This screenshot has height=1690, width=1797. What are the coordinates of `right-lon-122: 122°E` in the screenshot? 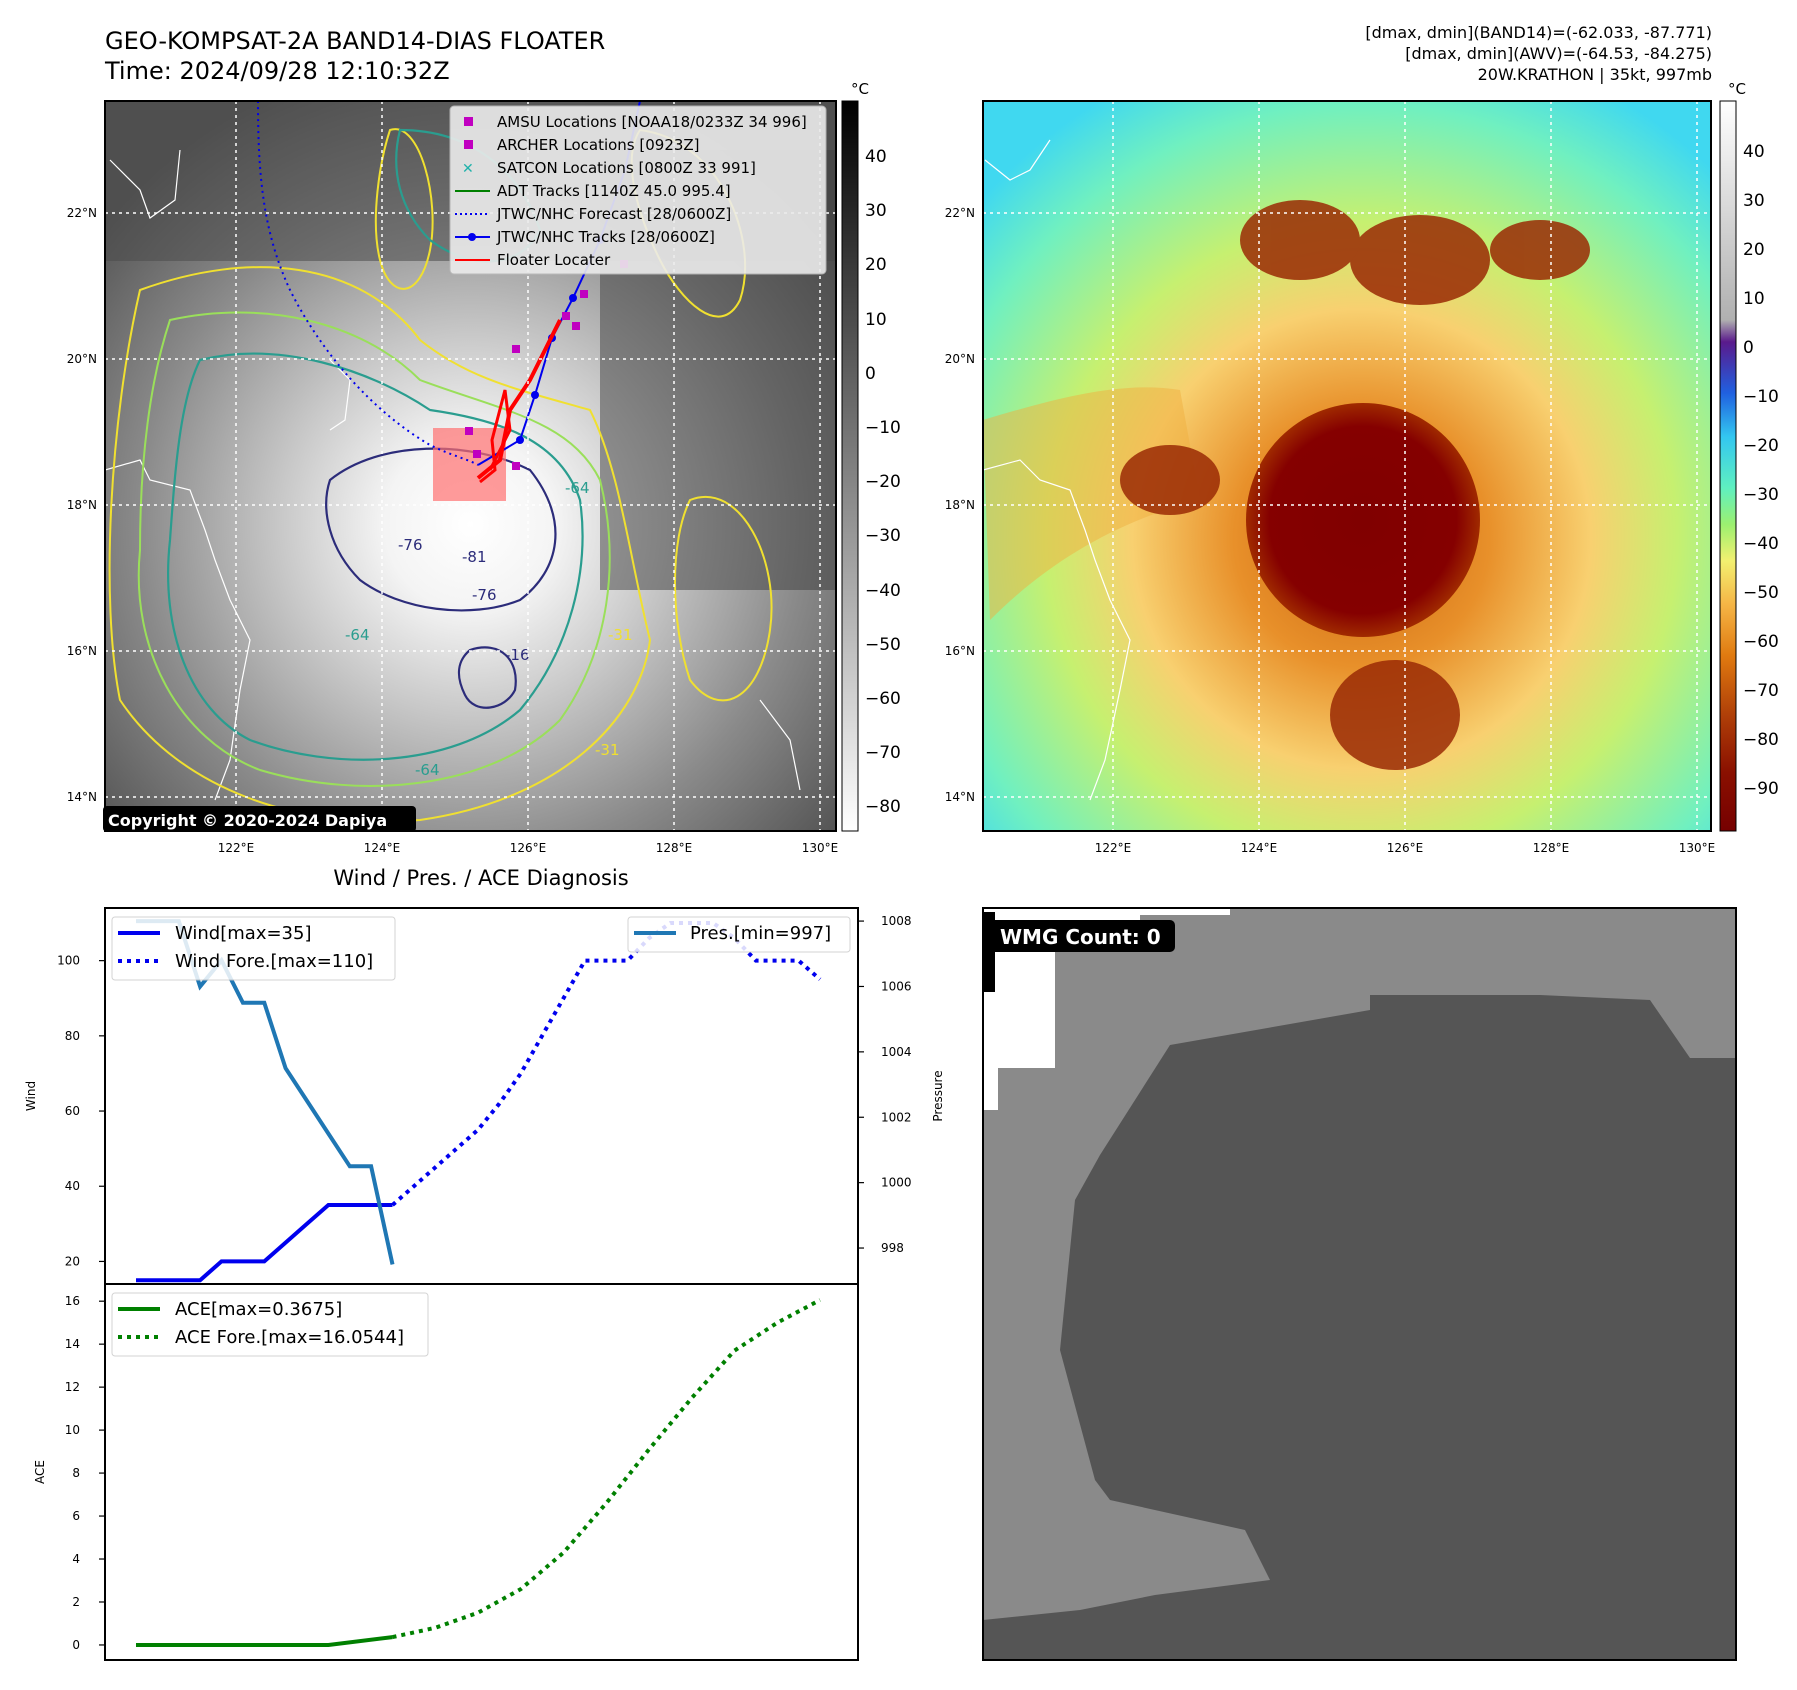 It's located at (1113, 848).